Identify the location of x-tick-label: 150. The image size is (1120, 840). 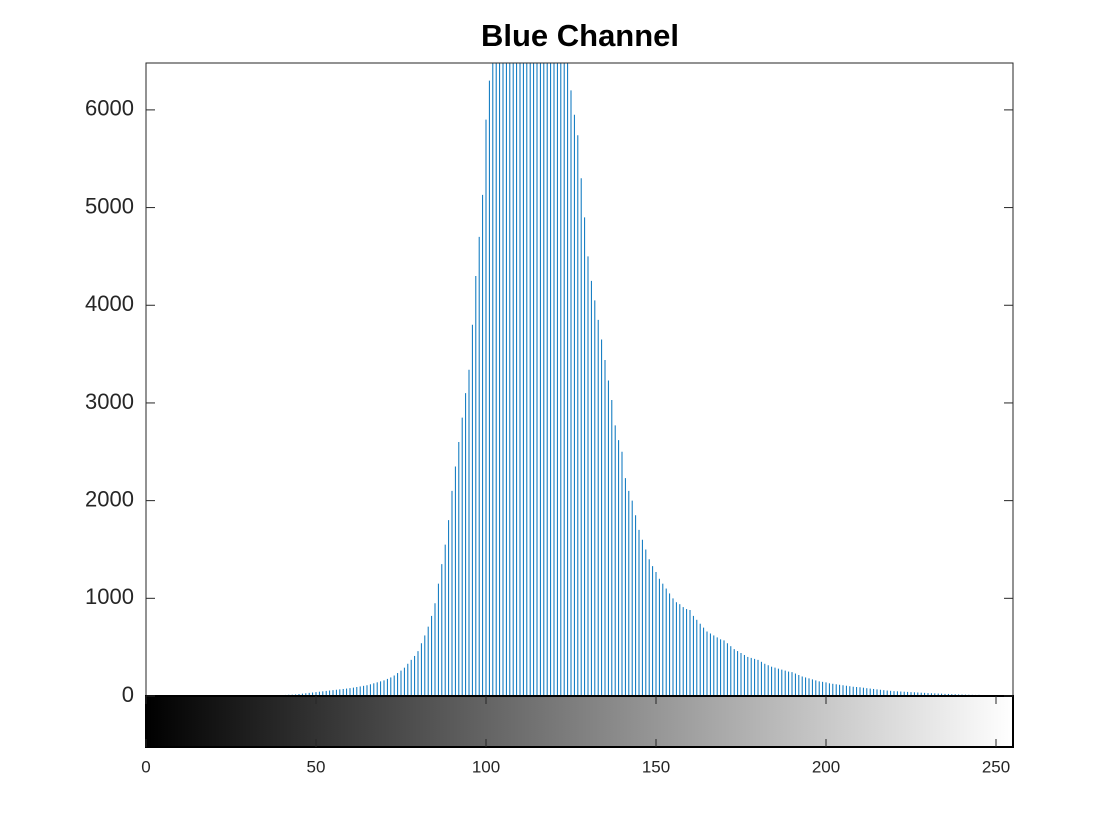
(656, 766).